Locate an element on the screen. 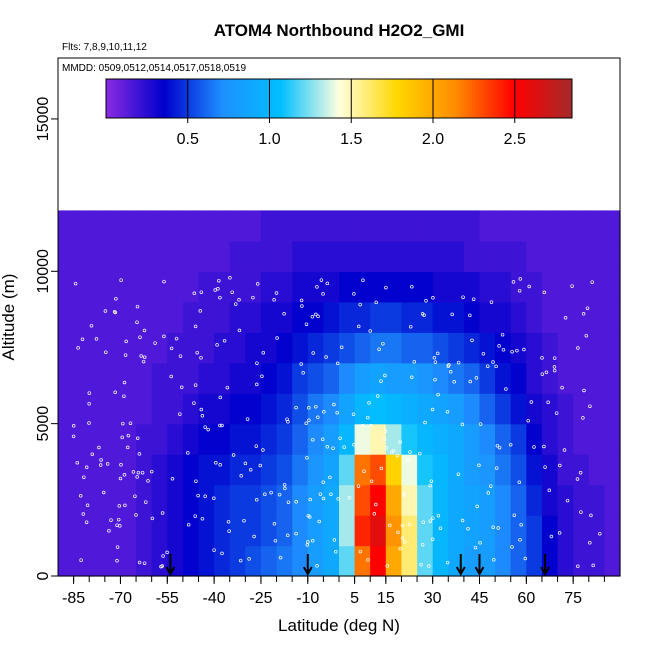 The image size is (650, 650). x-tick-label: 5 is located at coordinates (354, 598).